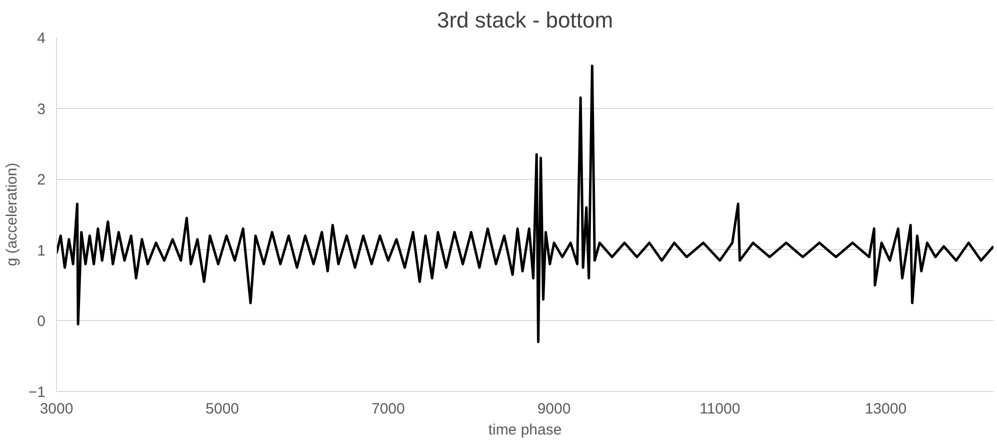 This screenshot has height=441, width=997. Describe the element at coordinates (885, 409) in the screenshot. I see `x-tick-label: 13000` at that location.